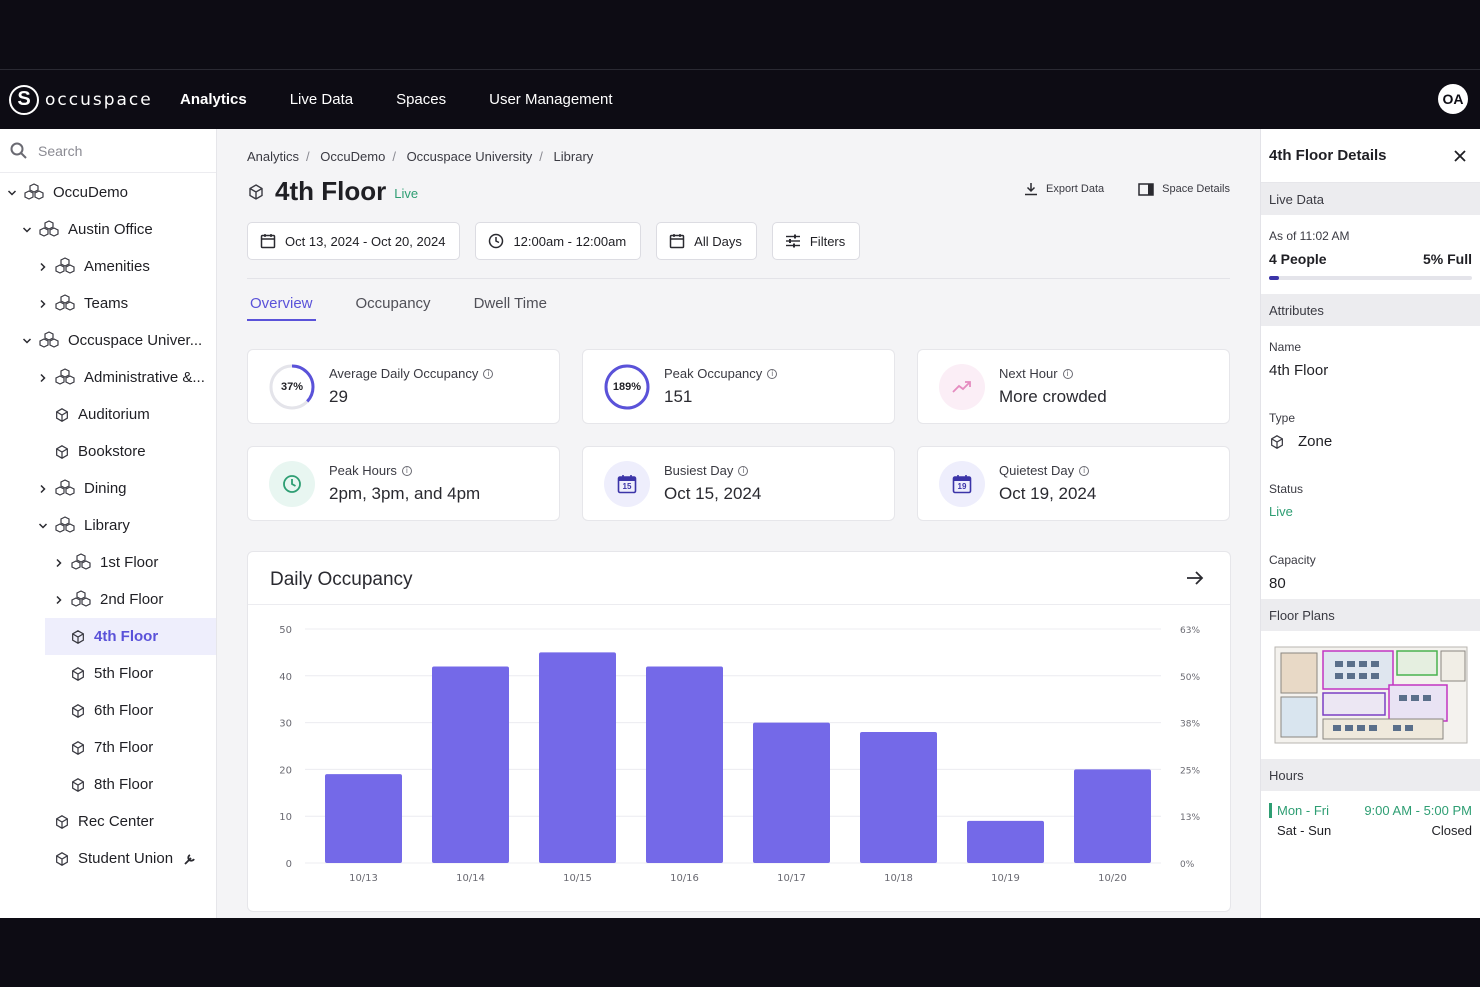 The width and height of the screenshot is (1480, 987). I want to click on breadcrumb-occudemo: OccuDemo, so click(353, 156).